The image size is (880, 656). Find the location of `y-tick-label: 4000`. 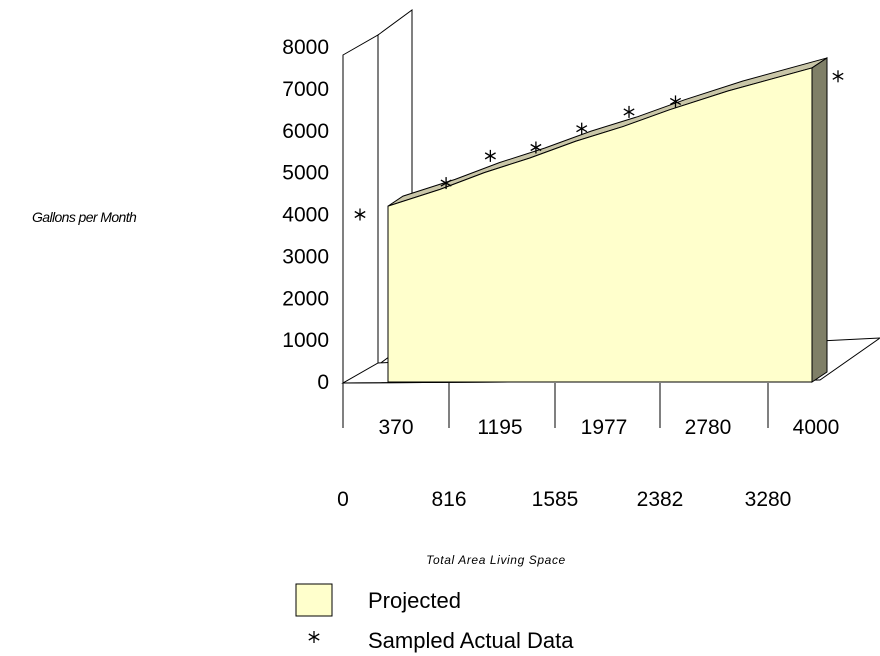

y-tick-label: 4000 is located at coordinates (305, 215).